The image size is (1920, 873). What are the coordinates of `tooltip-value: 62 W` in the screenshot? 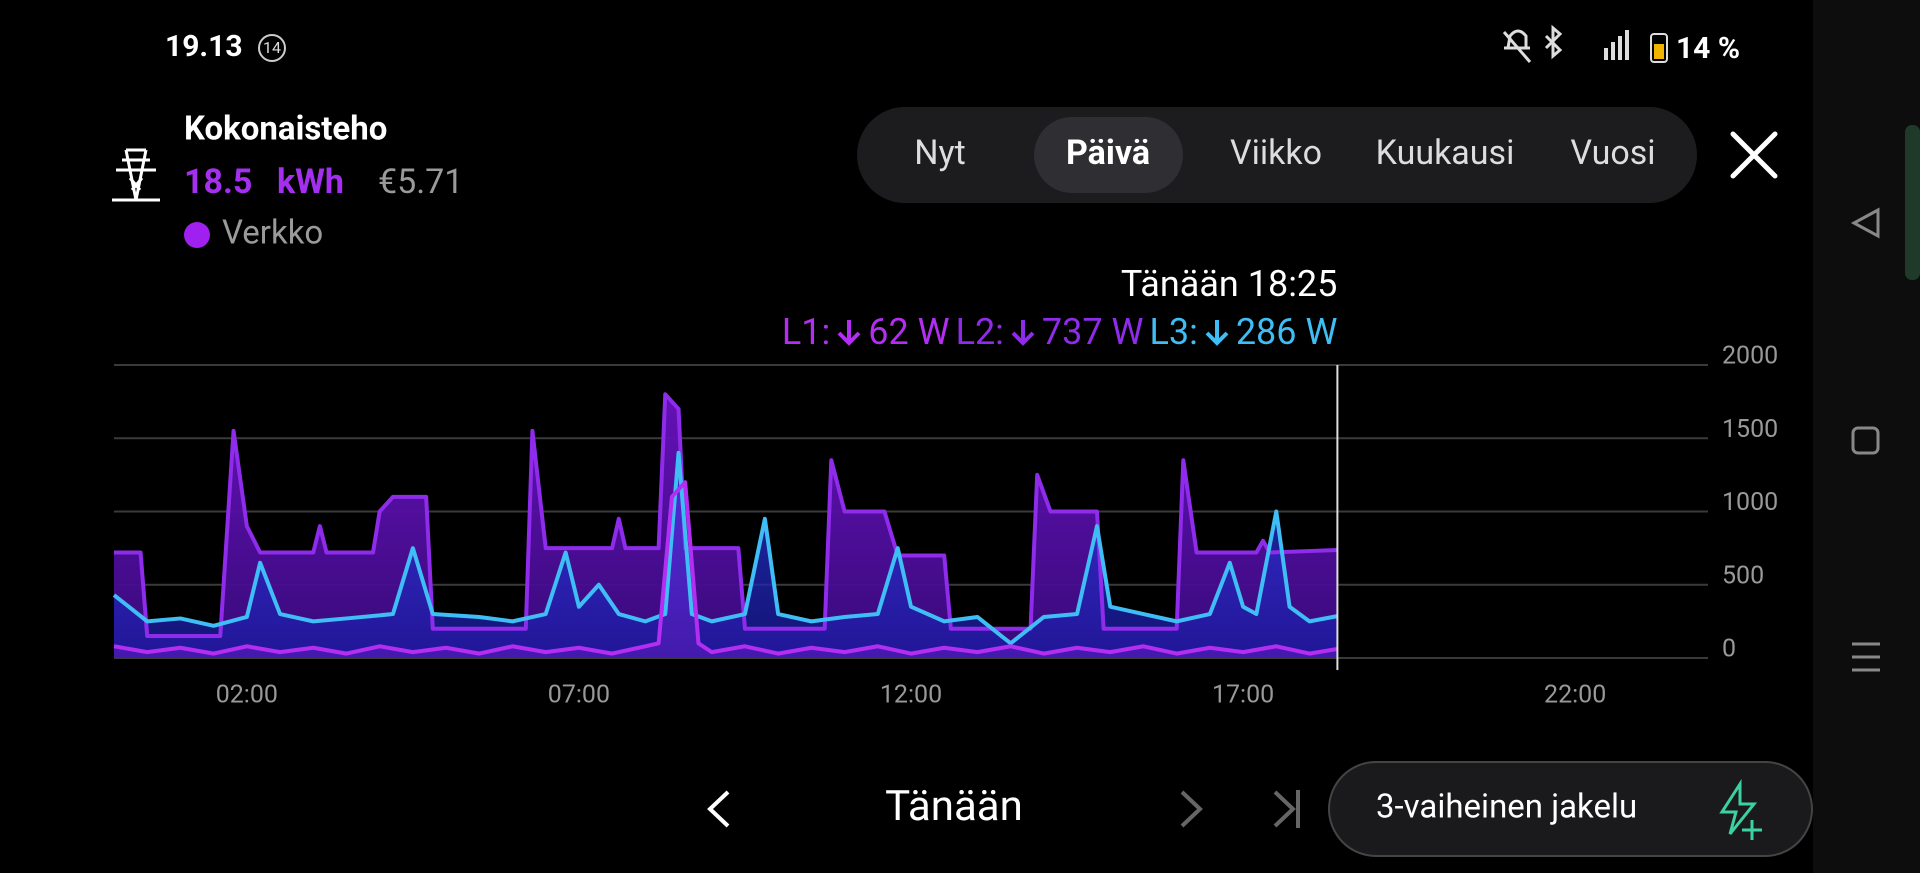 It's located at (909, 332).